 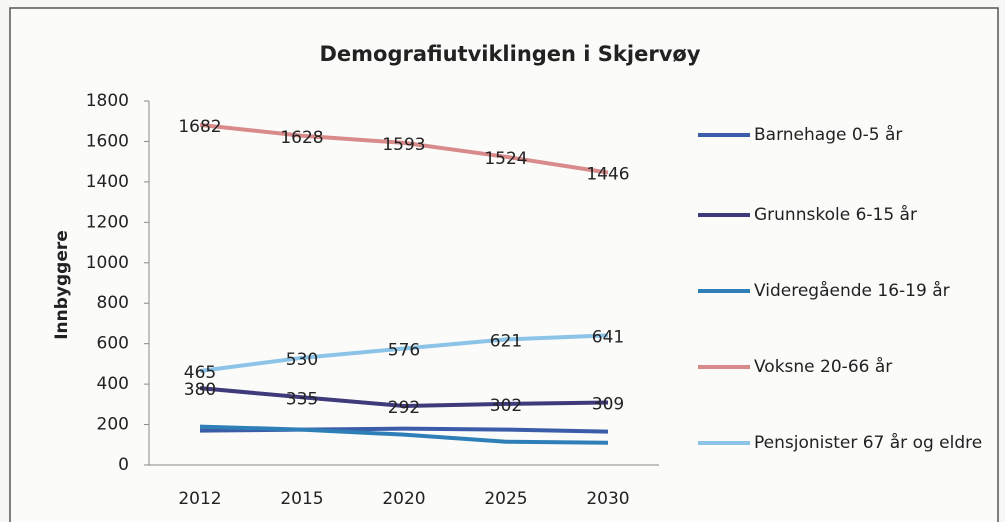 I want to click on data-label: 1446, so click(x=607, y=175).